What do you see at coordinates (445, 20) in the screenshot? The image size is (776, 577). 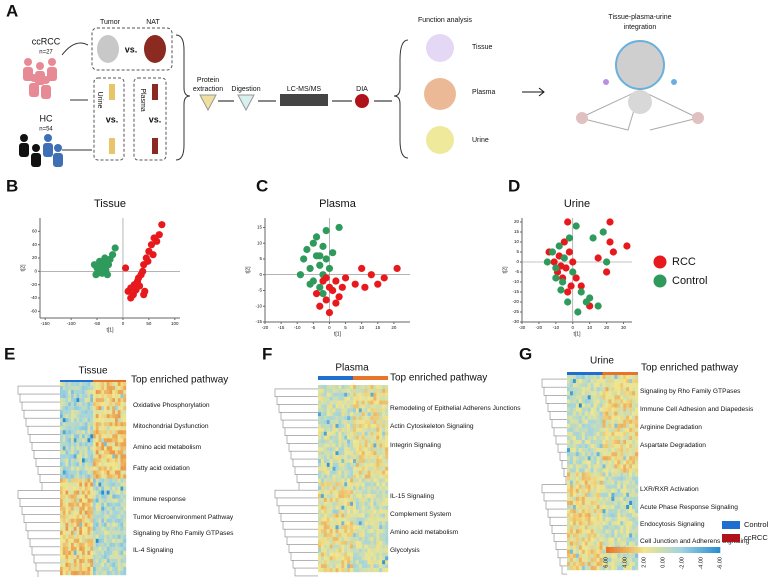 I see `section-title: Function analysis` at bounding box center [445, 20].